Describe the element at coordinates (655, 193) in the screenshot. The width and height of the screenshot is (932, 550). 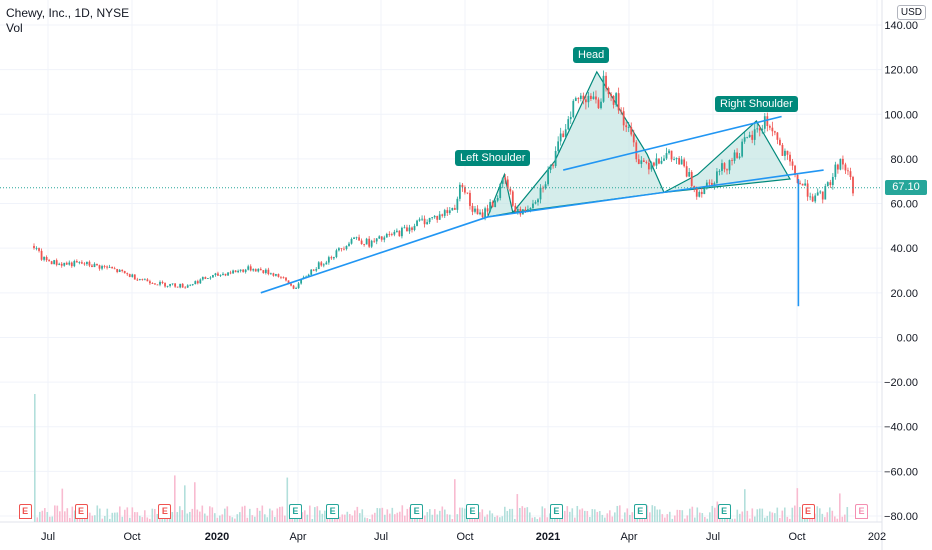
I see `trendline` at that location.